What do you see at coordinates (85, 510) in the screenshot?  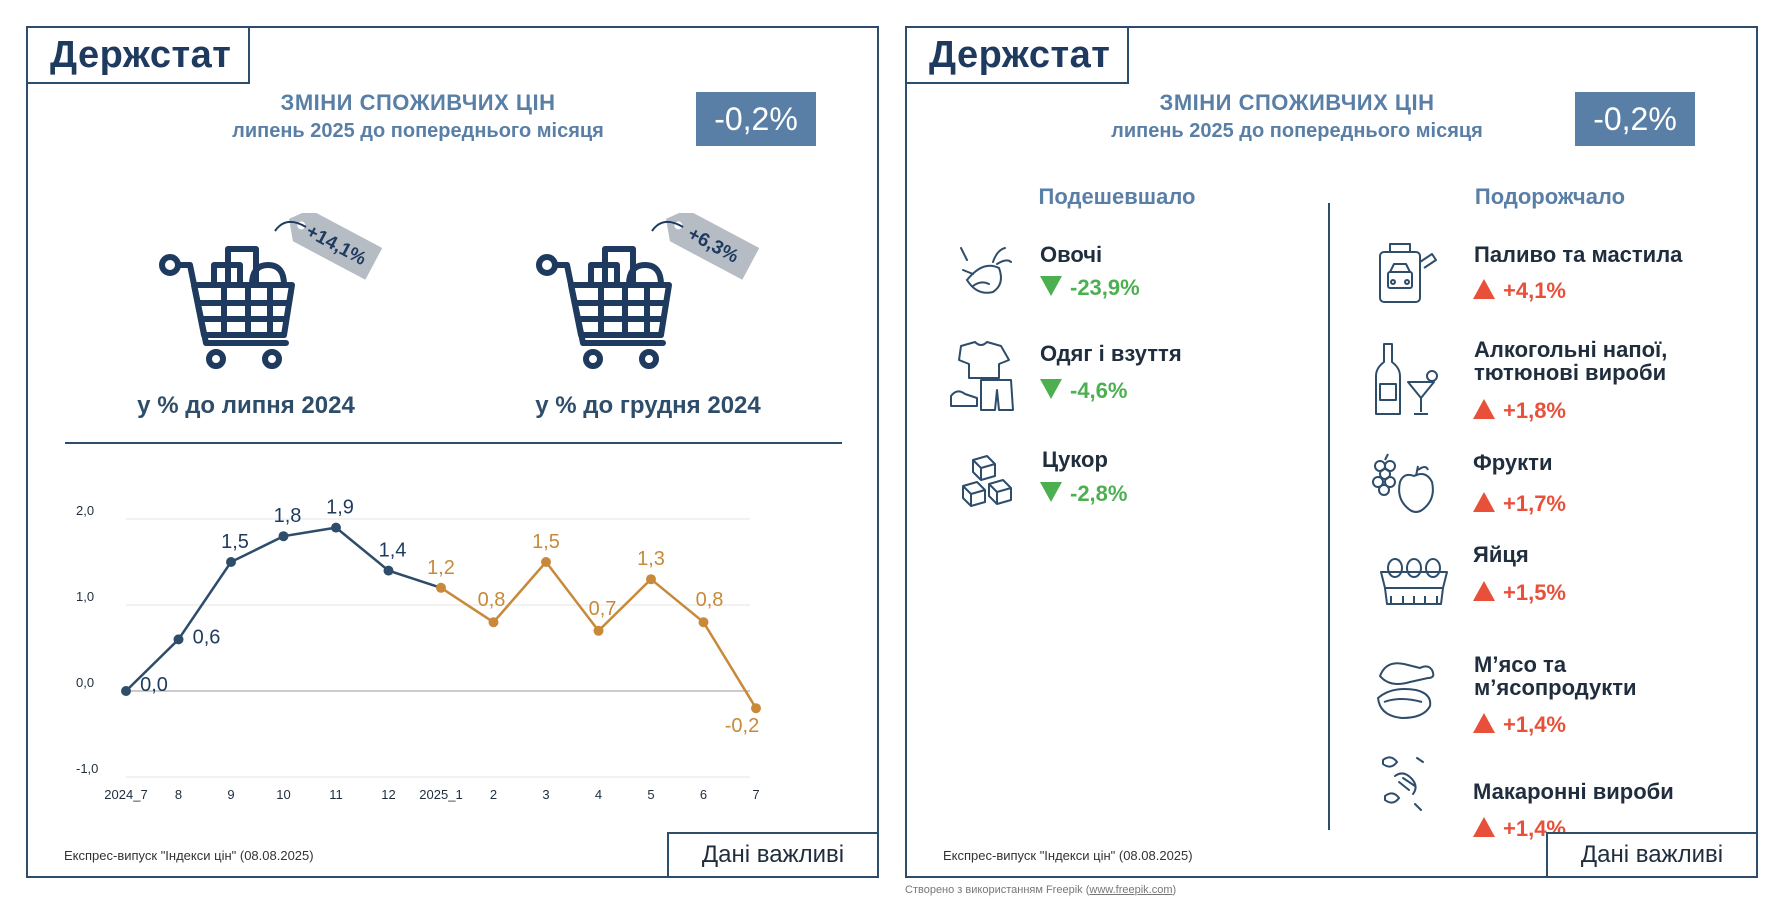 I see `y-tick-label: 2,0` at bounding box center [85, 510].